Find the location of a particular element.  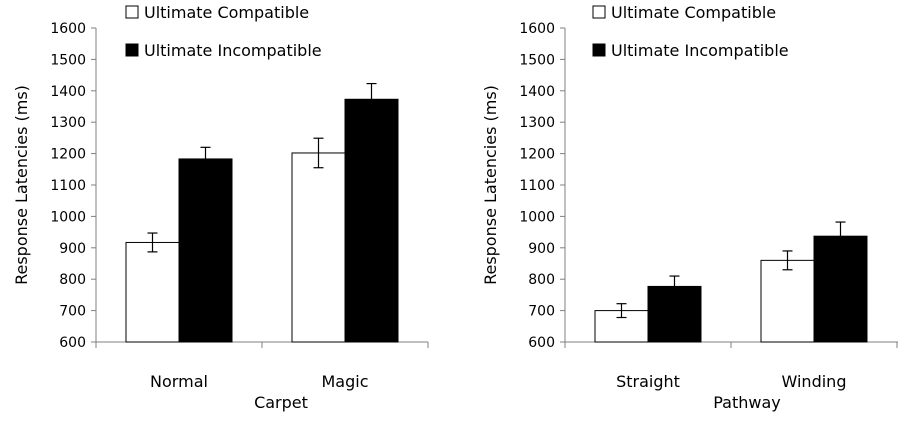

x-axis-title: Pathway is located at coordinates (747, 402).